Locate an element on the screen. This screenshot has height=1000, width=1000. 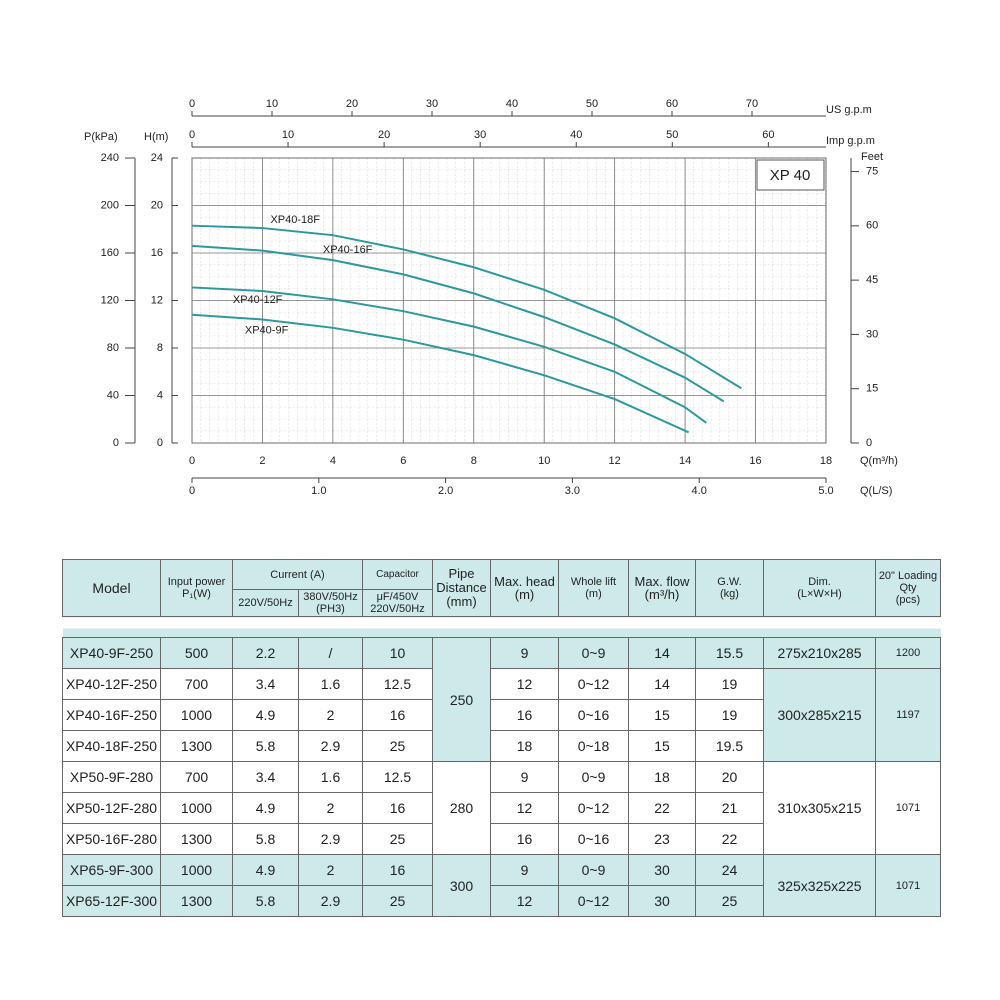
table-cell: 5.8 is located at coordinates (265, 901).